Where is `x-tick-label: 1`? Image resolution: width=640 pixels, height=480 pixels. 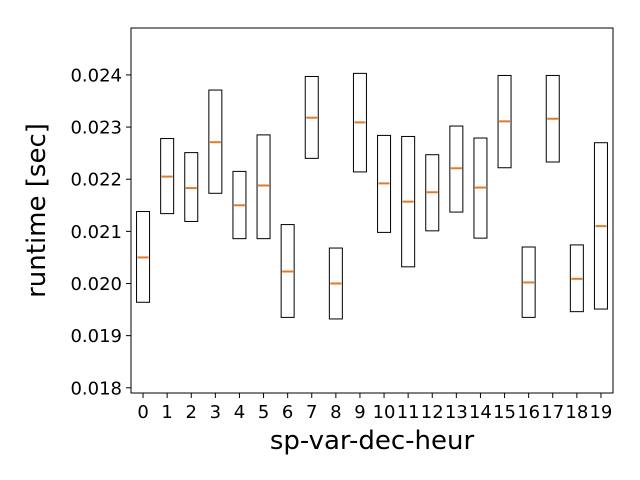
x-tick-label: 1 is located at coordinates (166, 412).